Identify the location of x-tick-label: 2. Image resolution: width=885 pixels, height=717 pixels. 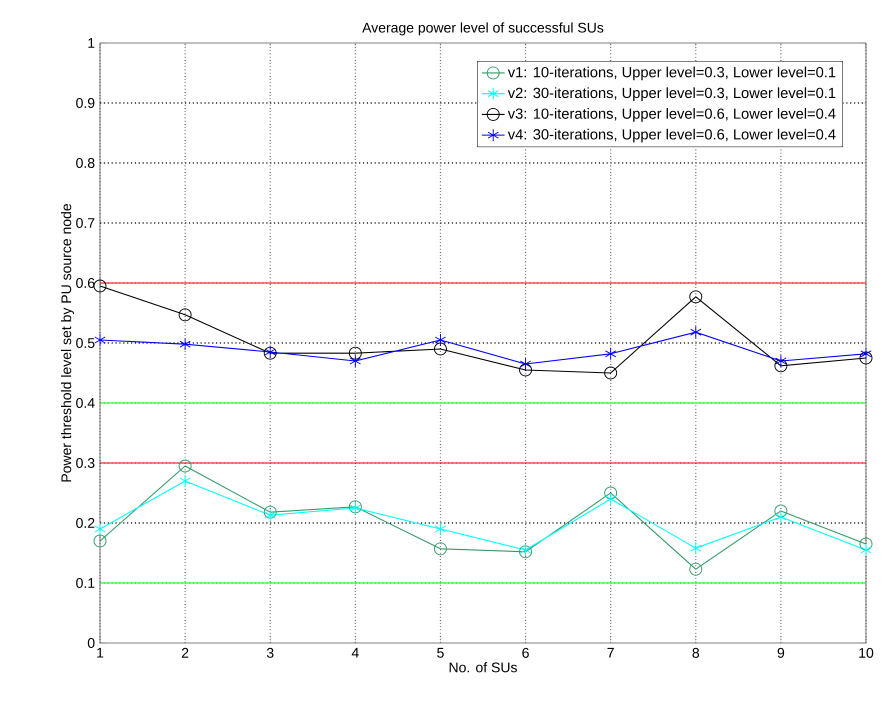
(185, 653).